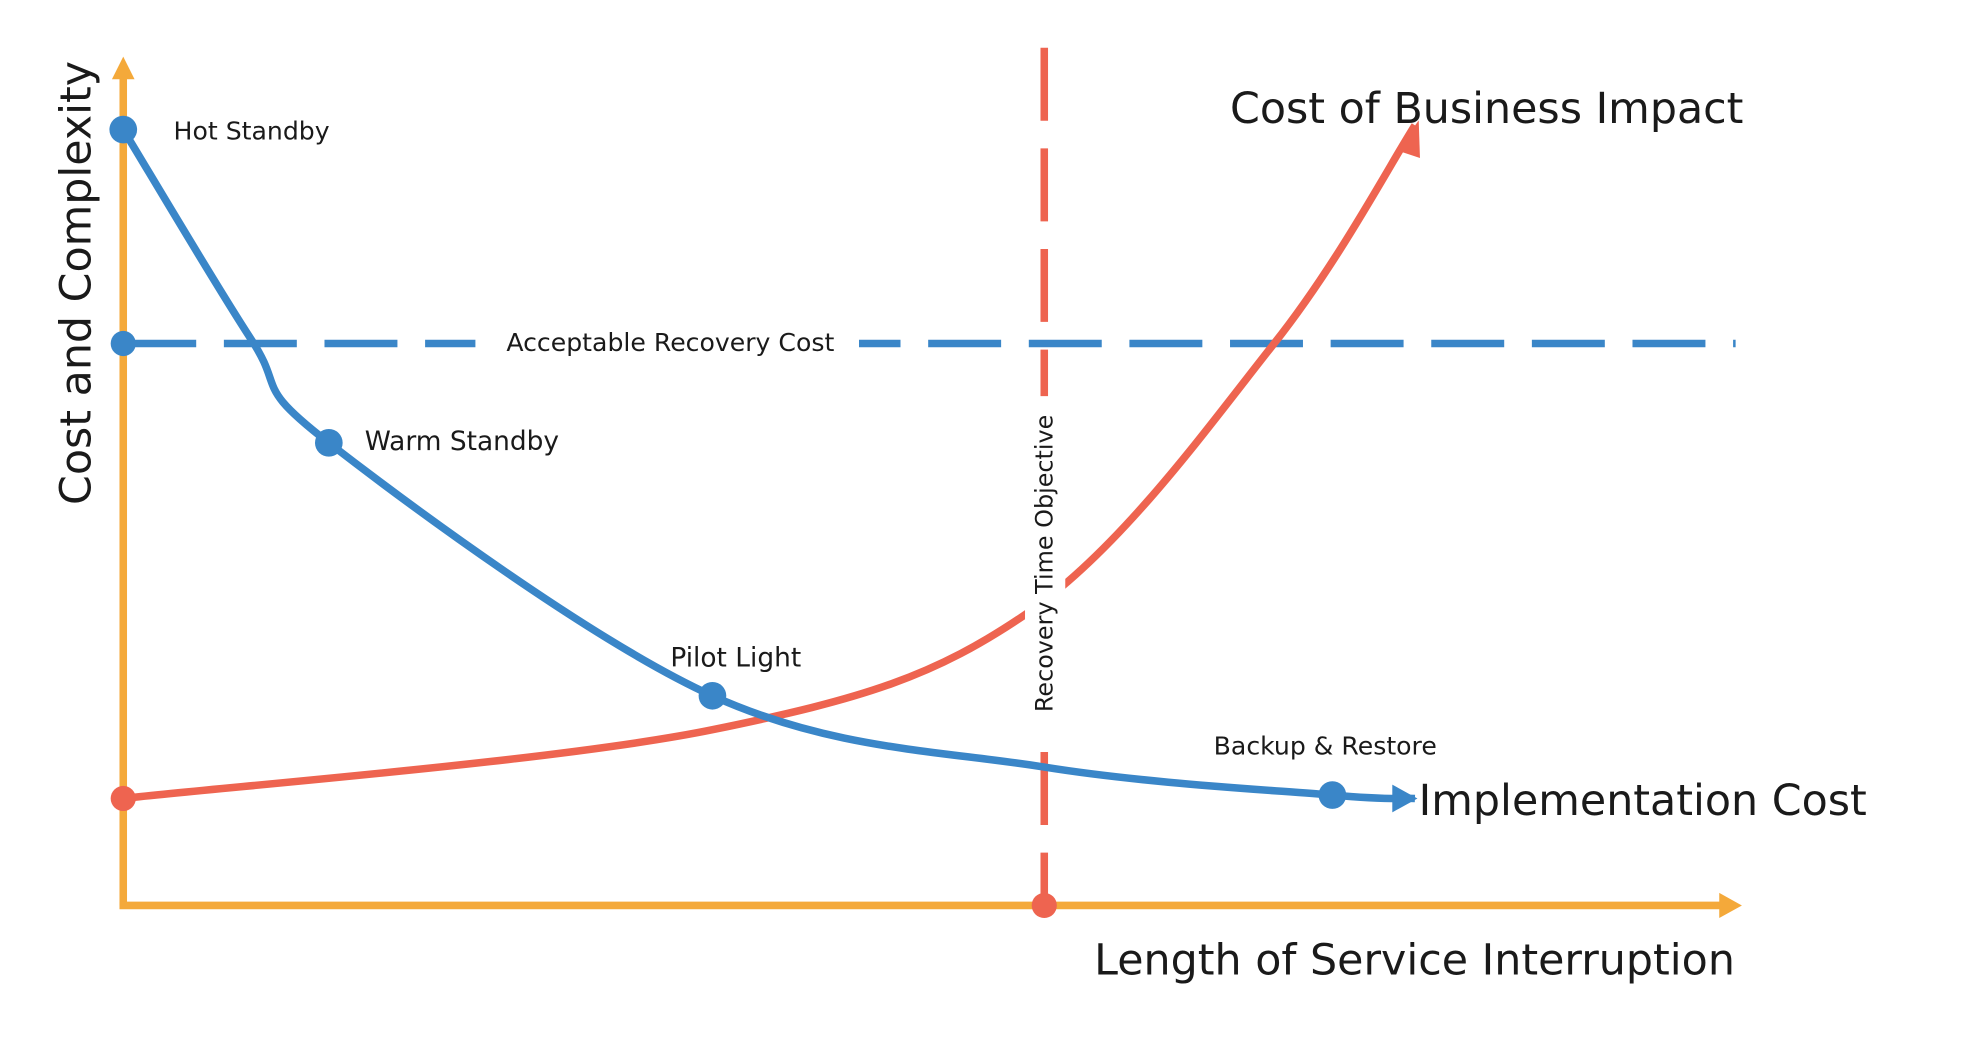 The width and height of the screenshot is (1962, 1040). I want to click on point-label-backup-restore: Backup & Restore, so click(1325, 746).